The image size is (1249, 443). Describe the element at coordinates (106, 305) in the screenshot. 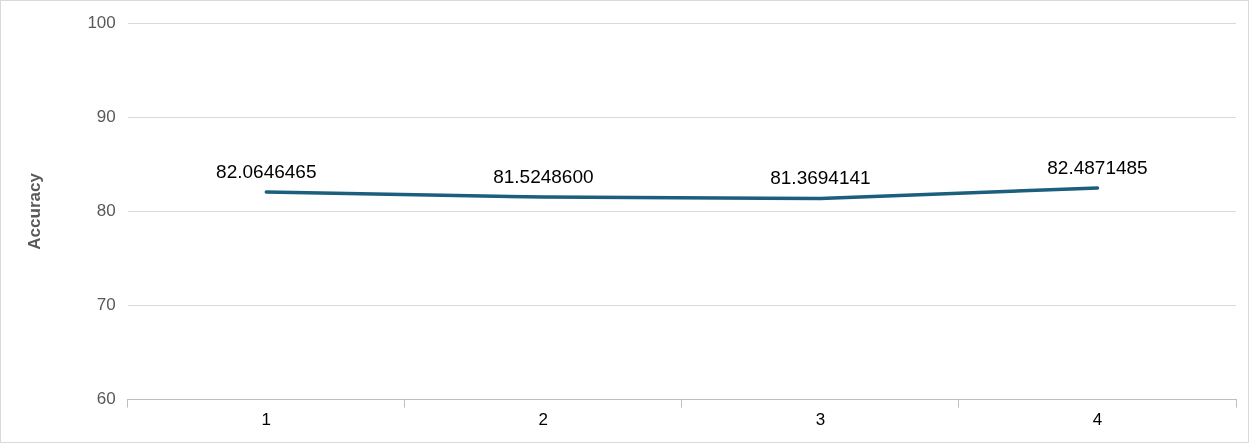

I see `y-tick-label: 70` at that location.